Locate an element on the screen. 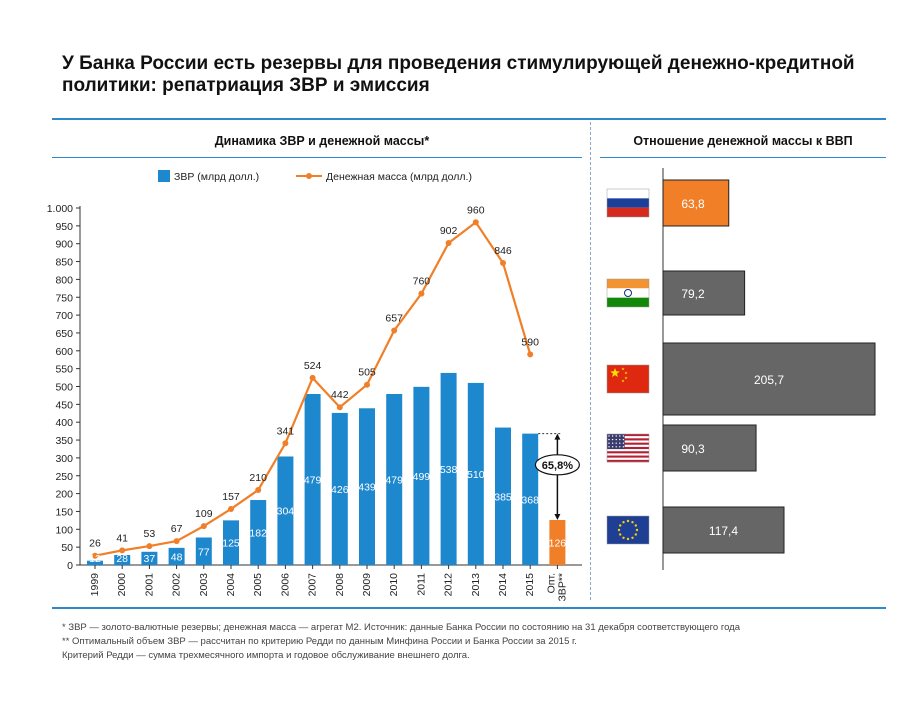 The image size is (921, 720). usa-flag is located at coordinates (628, 448).